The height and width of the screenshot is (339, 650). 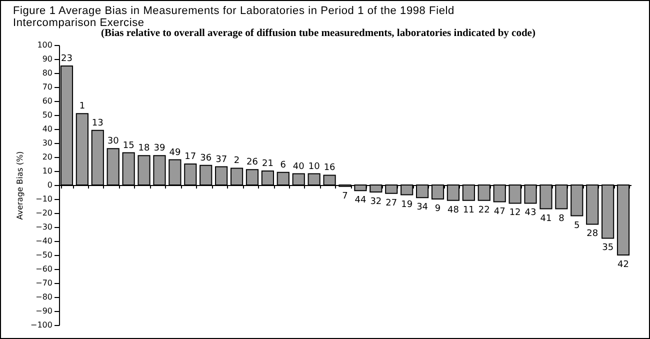 I want to click on y-tick-label: 70, so click(x=47, y=87).